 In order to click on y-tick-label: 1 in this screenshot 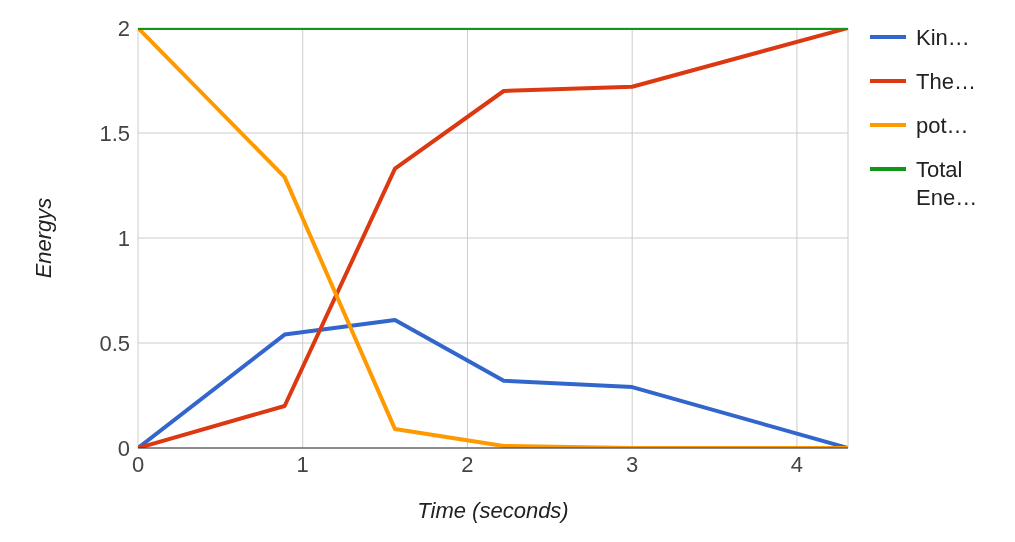, I will do `click(123, 238)`.